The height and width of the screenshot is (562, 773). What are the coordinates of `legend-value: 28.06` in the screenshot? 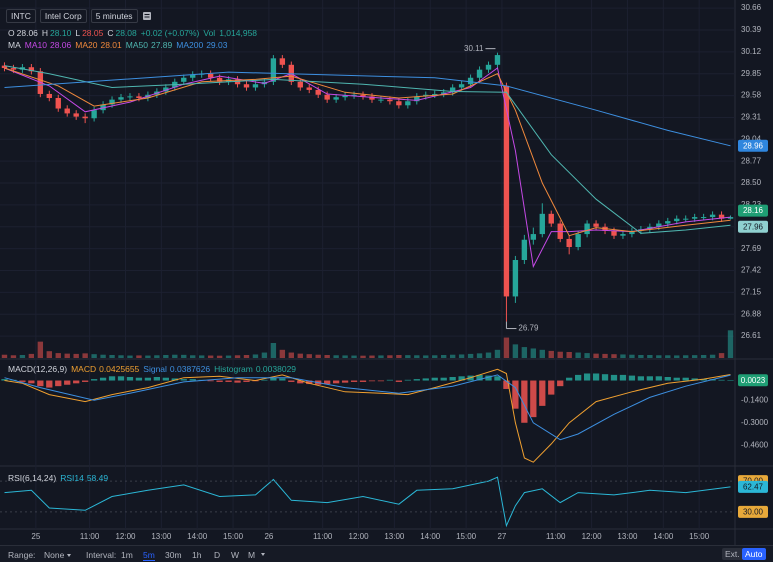 It's located at (60, 45).